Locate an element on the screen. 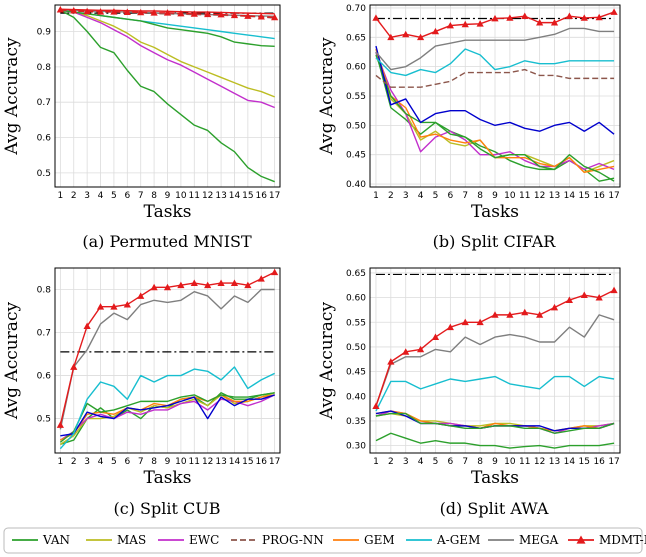 The width and height of the screenshot is (646, 557). legend-label: VAN is located at coordinates (56, 540).